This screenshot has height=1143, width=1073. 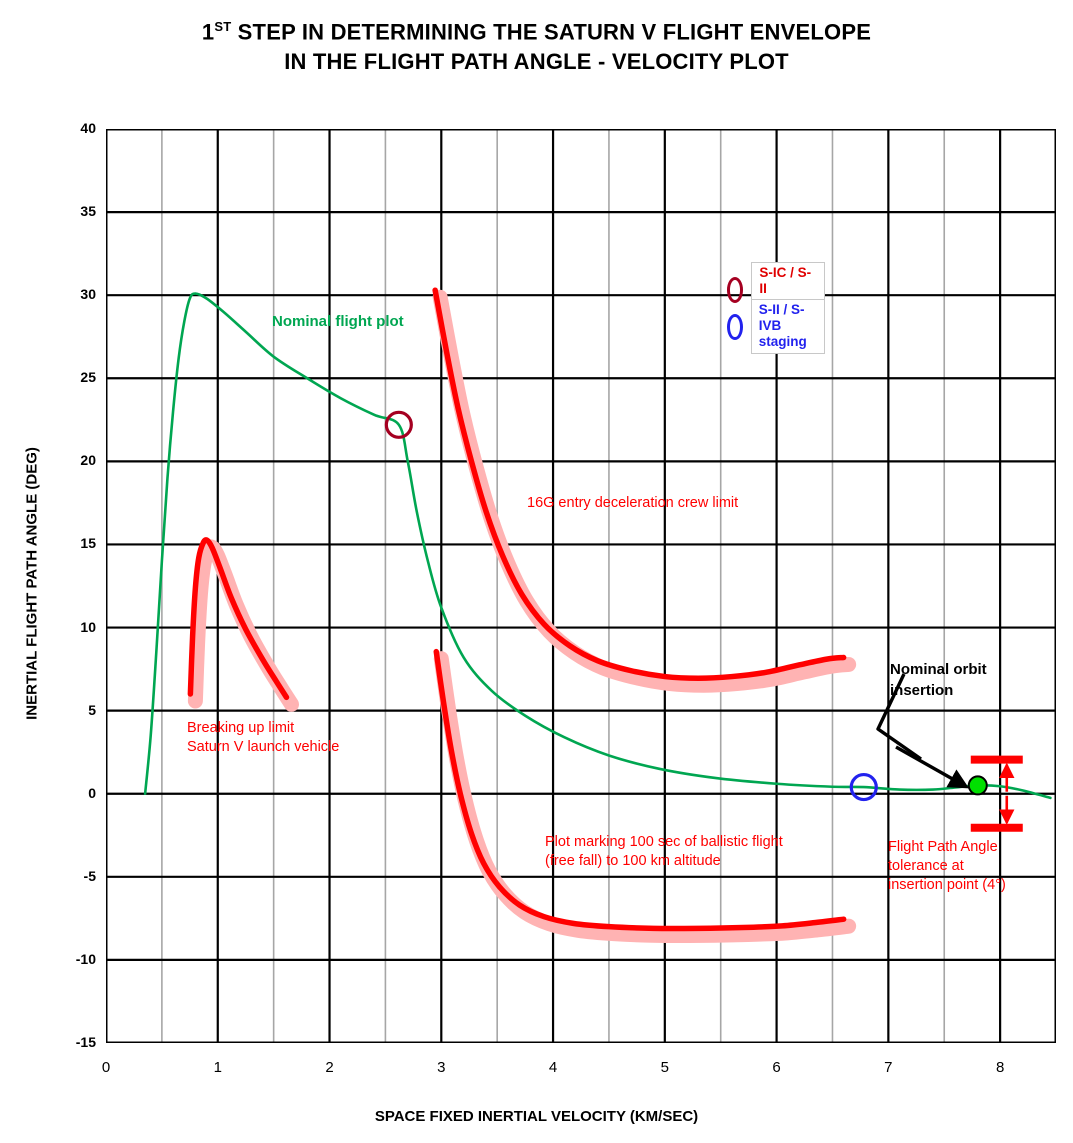 What do you see at coordinates (536, 1116) in the screenshot?
I see `x-axis-label: SPACE FIXED INERTIAL VELOCITY (KM/SEC)` at bounding box center [536, 1116].